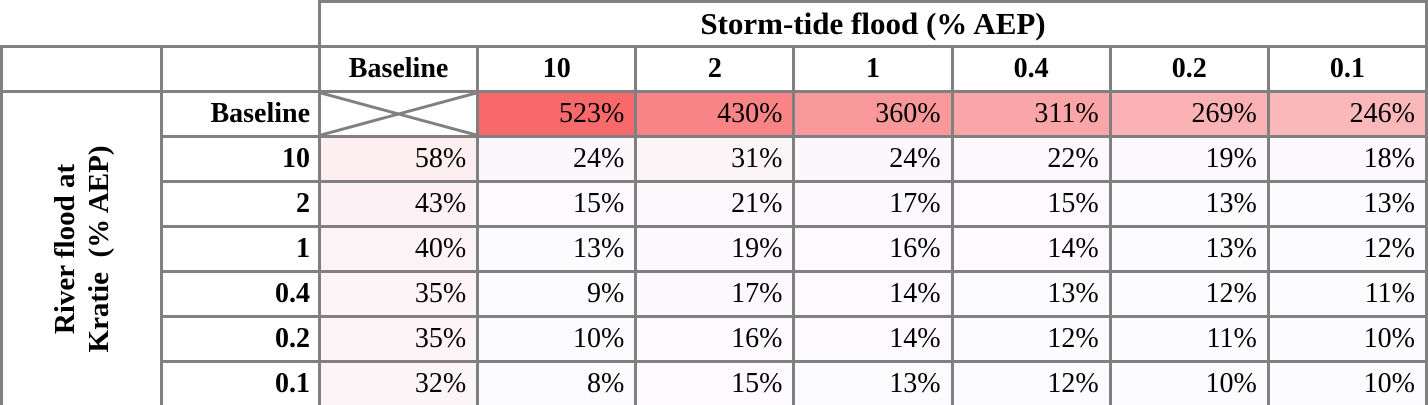  What do you see at coordinates (398, 339) in the screenshot?
I see `data-cell-0-2-baseline: 35%` at bounding box center [398, 339].